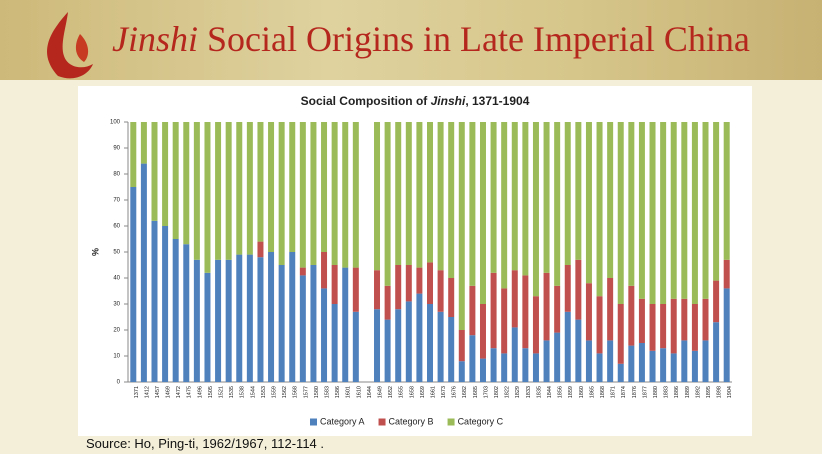 This screenshot has width=822, height=454. Describe the element at coordinates (411, 421) in the screenshot. I see `legend-label: Category B` at that location.